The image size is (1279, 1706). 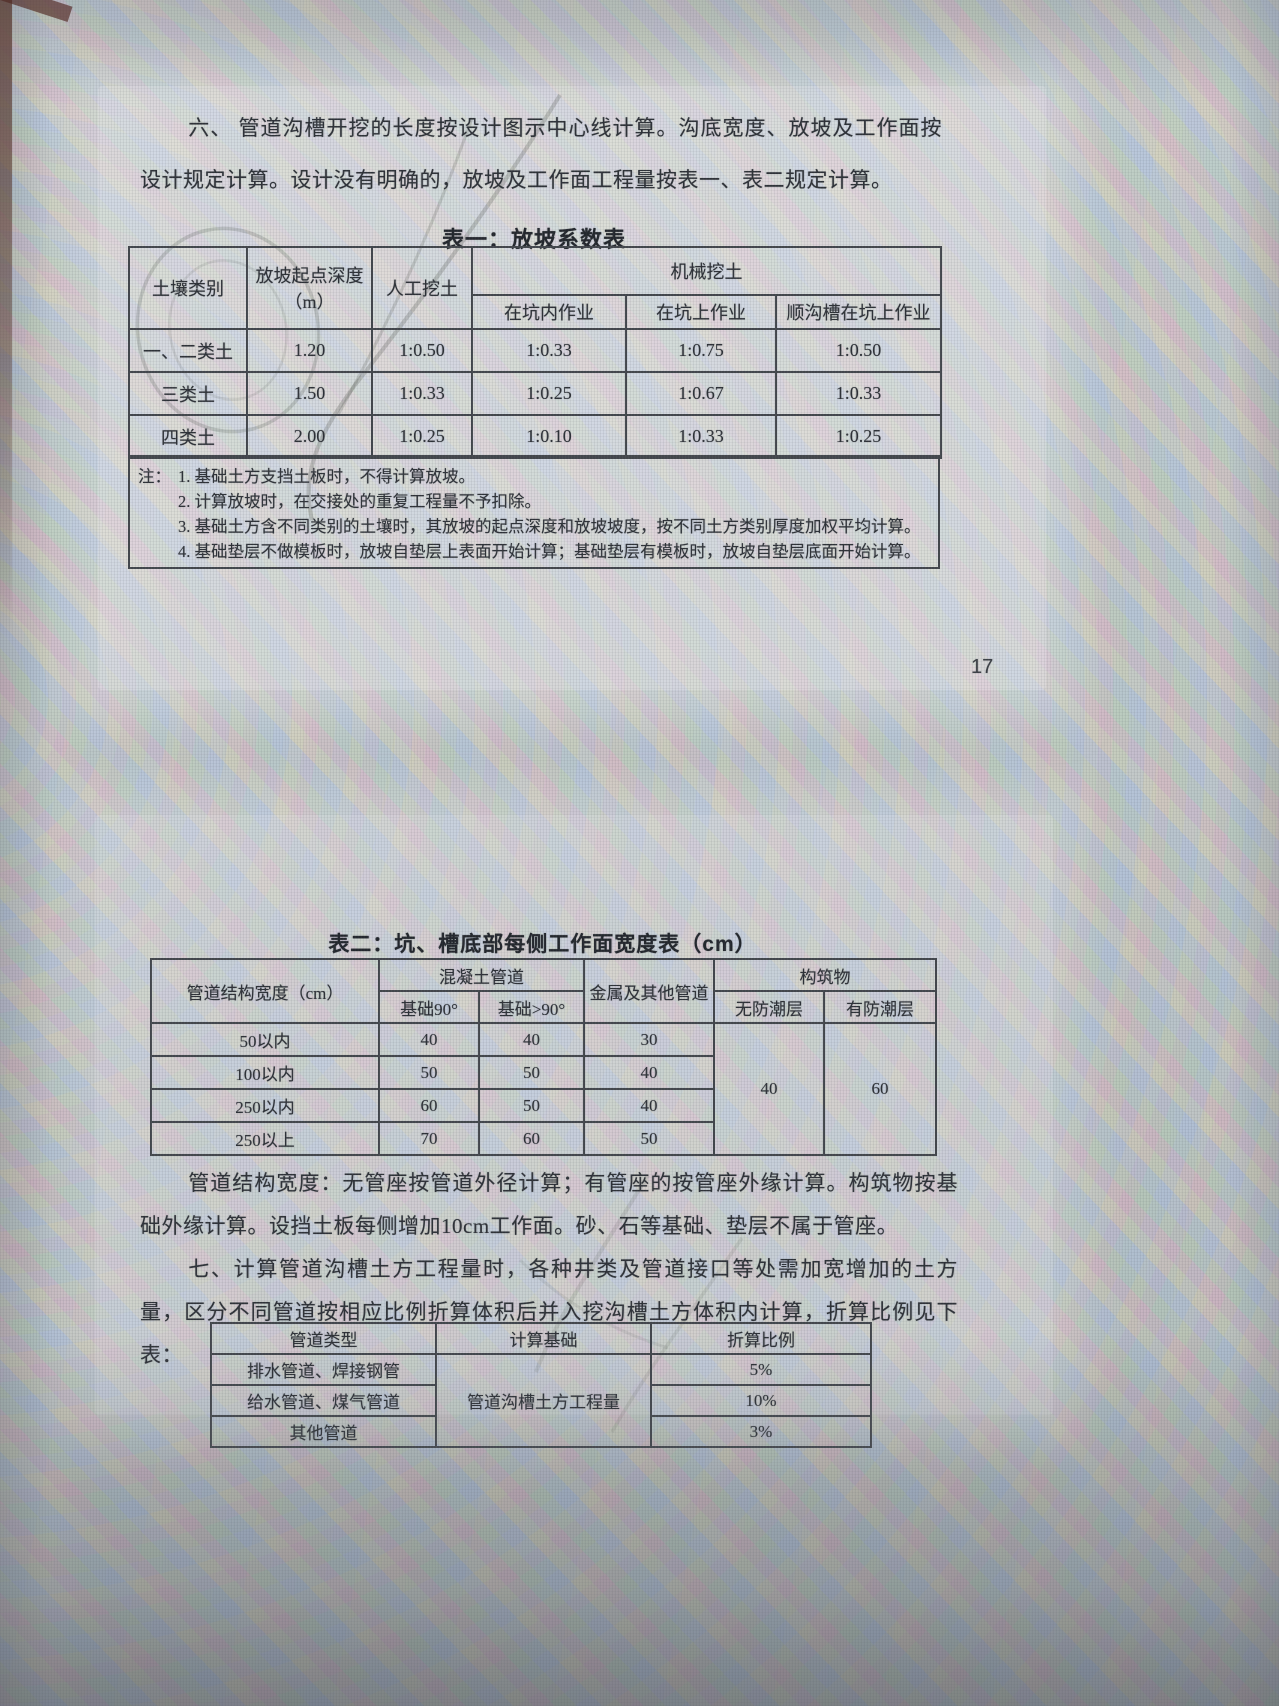 I want to click on table-cell: 70, so click(x=429, y=1138).